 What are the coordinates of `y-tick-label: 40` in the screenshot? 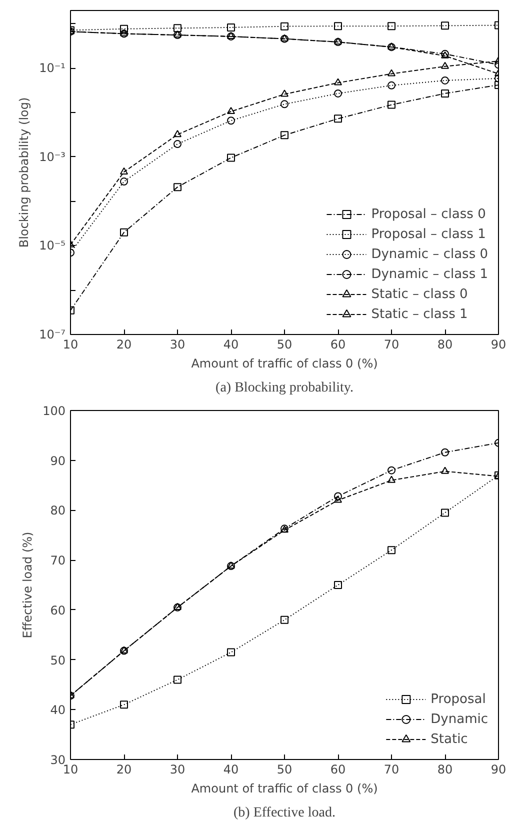 It's located at (58, 710).